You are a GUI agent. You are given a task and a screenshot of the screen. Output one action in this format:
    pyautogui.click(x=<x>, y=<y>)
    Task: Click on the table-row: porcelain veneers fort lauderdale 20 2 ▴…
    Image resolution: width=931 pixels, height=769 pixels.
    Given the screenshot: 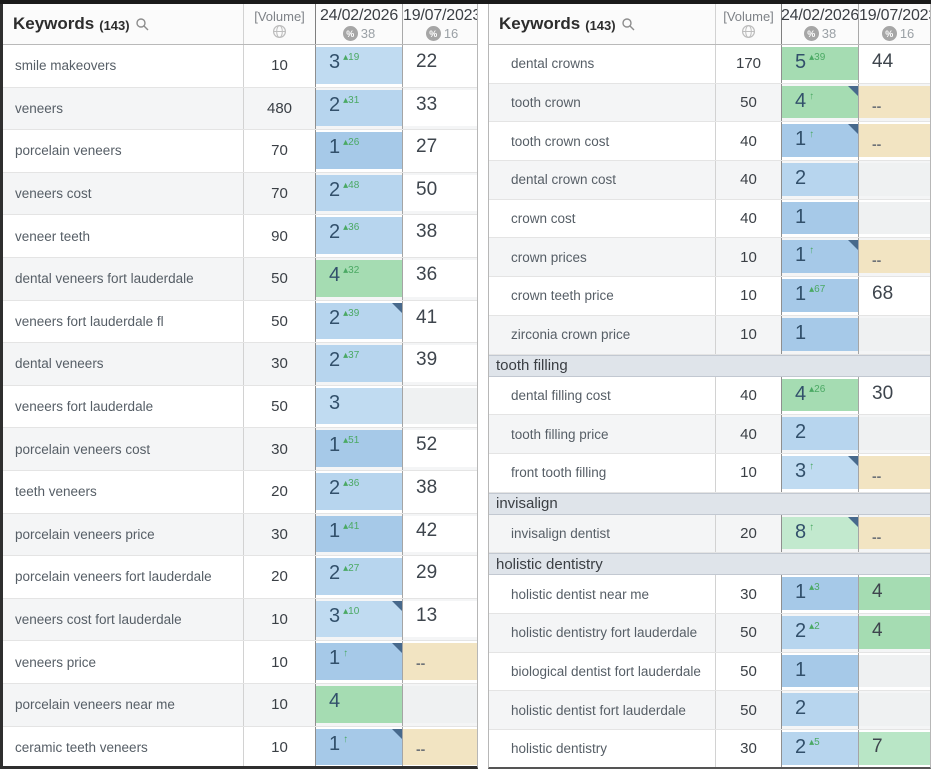 What is the action you would take?
    pyautogui.click(x=240, y=577)
    